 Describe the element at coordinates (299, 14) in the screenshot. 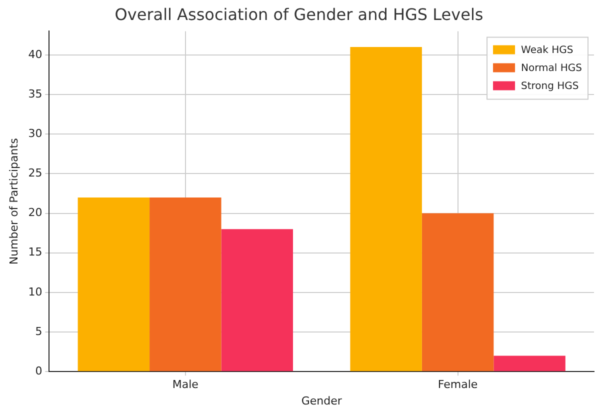

I see `chart-title: Overall Association of Gender and HGS Levels` at that location.